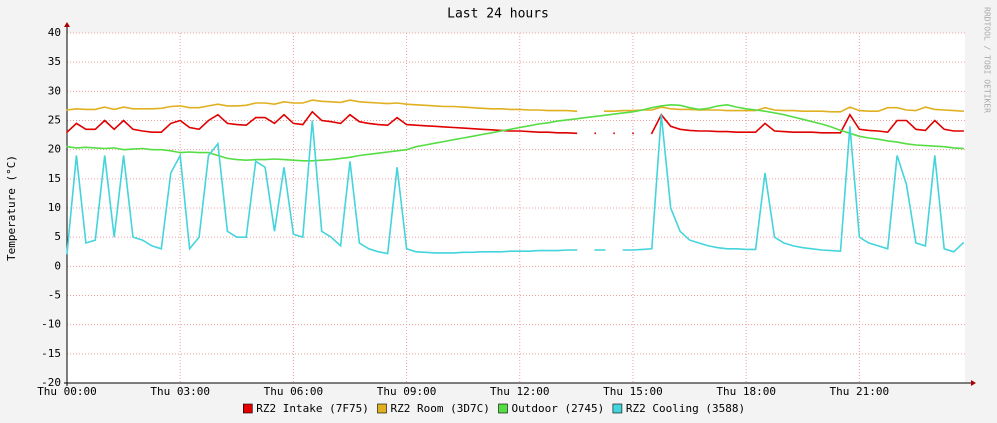 The width and height of the screenshot is (997, 423). What do you see at coordinates (746, 391) in the screenshot?
I see `x-tick-label: Thu 18:00` at bounding box center [746, 391].